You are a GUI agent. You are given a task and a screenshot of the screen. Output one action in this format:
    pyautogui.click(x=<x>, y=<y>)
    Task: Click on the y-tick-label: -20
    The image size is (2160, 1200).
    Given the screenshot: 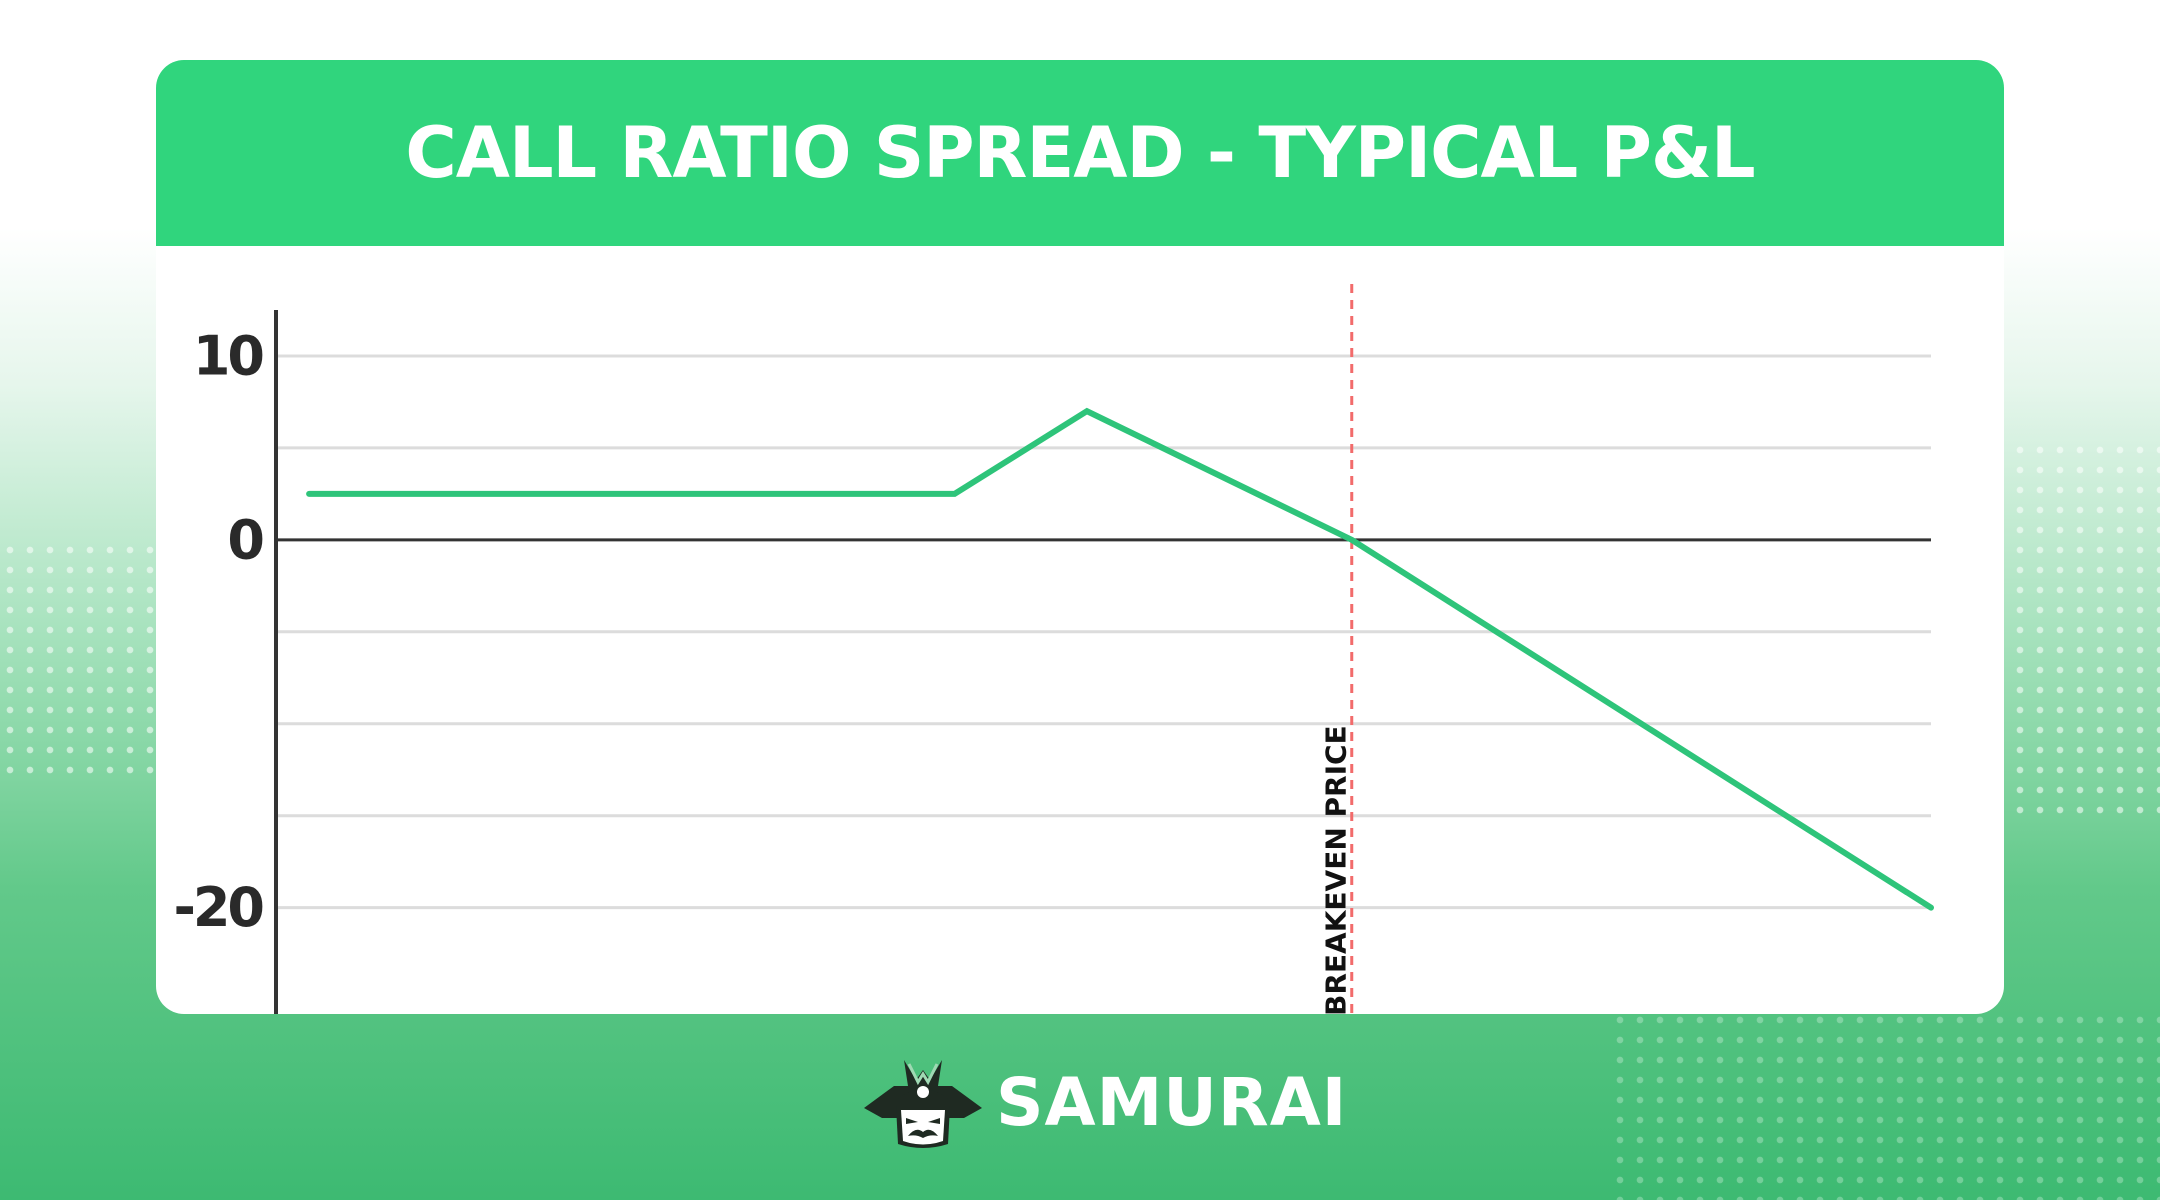 What is the action you would take?
    pyautogui.click(x=217, y=907)
    